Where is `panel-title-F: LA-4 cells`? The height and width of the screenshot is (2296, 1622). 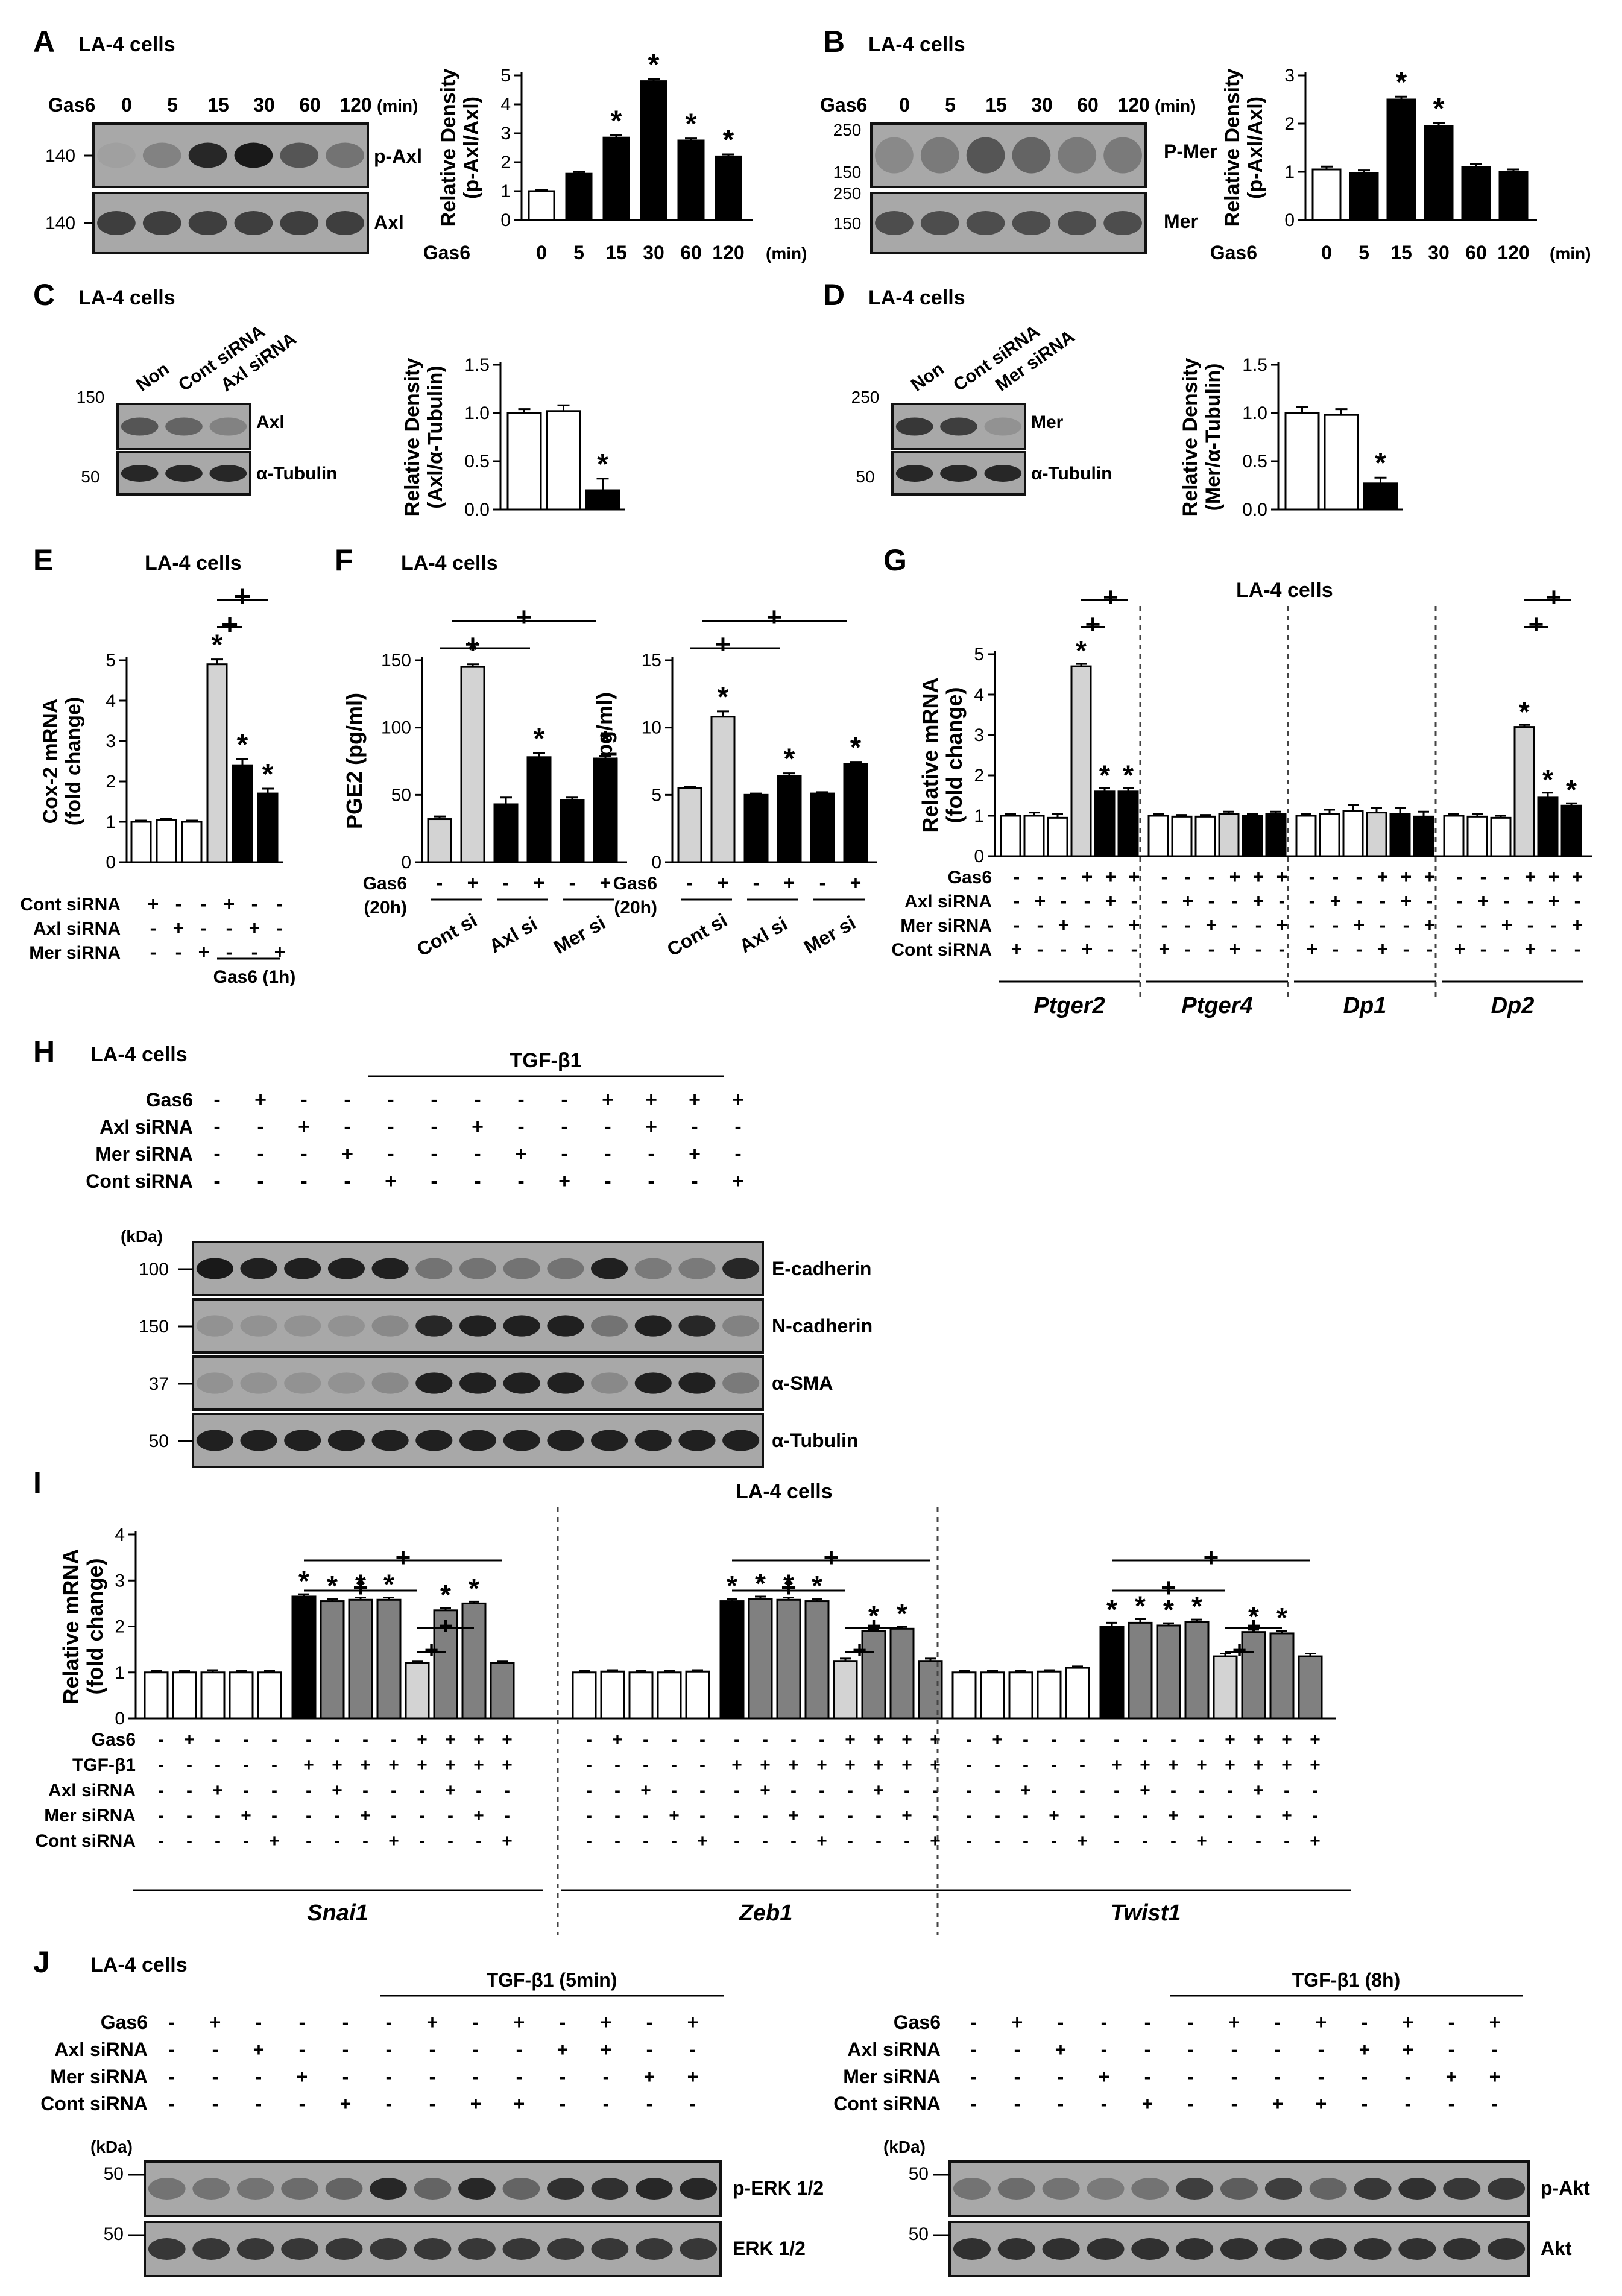
panel-title-F: LA-4 cells is located at coordinates (449, 563).